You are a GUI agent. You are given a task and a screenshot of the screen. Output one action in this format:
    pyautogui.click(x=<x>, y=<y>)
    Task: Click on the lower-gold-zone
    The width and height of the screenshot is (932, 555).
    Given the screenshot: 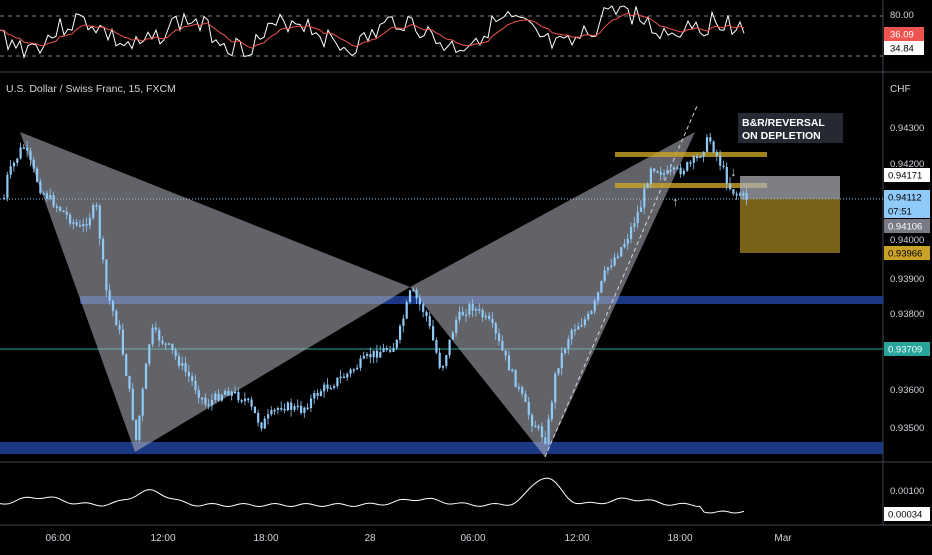 What is the action you would take?
    pyautogui.click(x=691, y=185)
    